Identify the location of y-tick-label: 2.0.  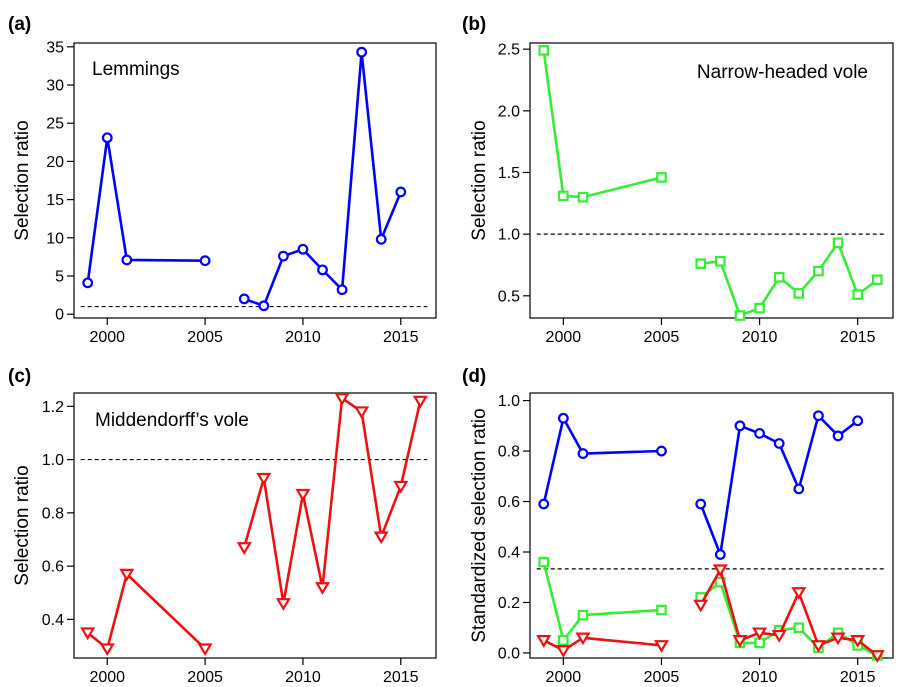
(509, 111).